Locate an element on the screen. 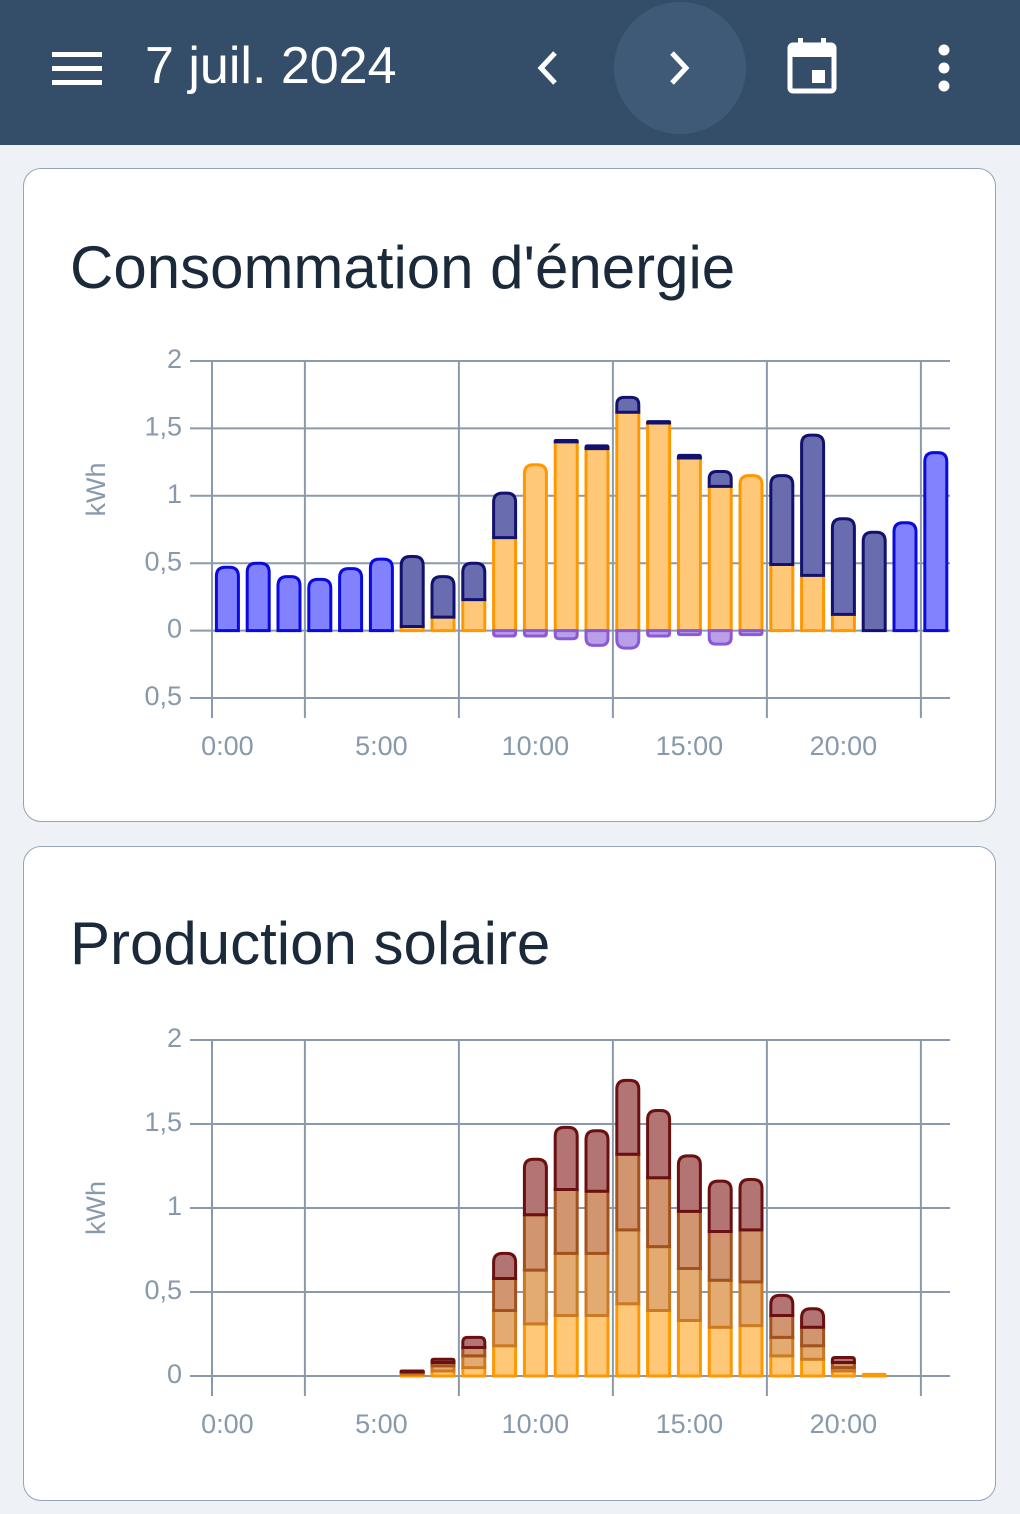 The image size is (1020, 1514). card-title: Production solaire is located at coordinates (310, 943).